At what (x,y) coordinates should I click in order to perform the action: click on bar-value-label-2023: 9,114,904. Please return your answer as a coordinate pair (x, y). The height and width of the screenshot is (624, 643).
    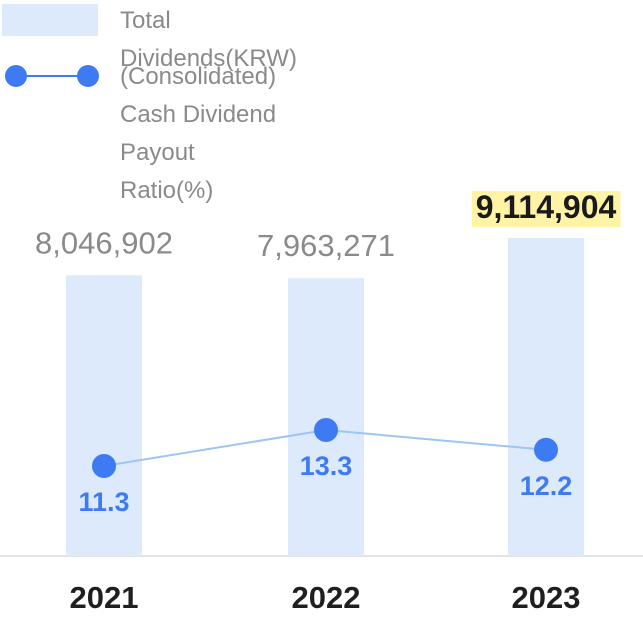
    Looking at the image, I should click on (546, 207).